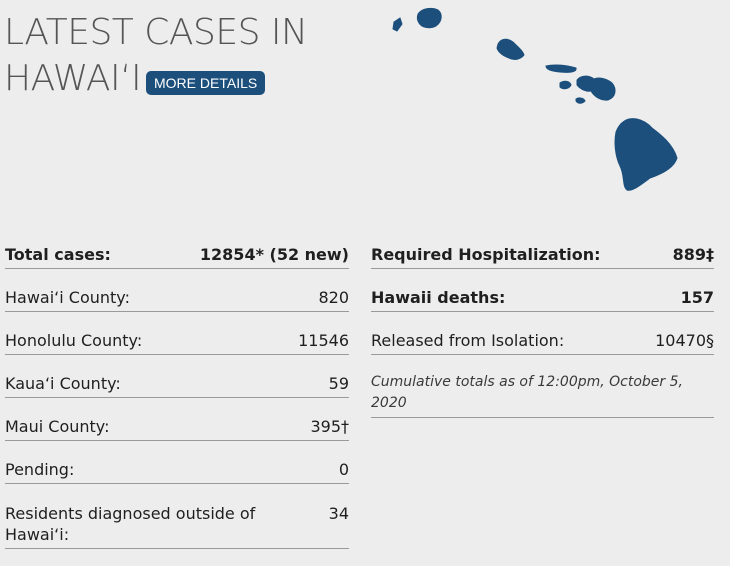  Describe the element at coordinates (684, 340) in the screenshot. I see `stat-value: 10470§` at that location.